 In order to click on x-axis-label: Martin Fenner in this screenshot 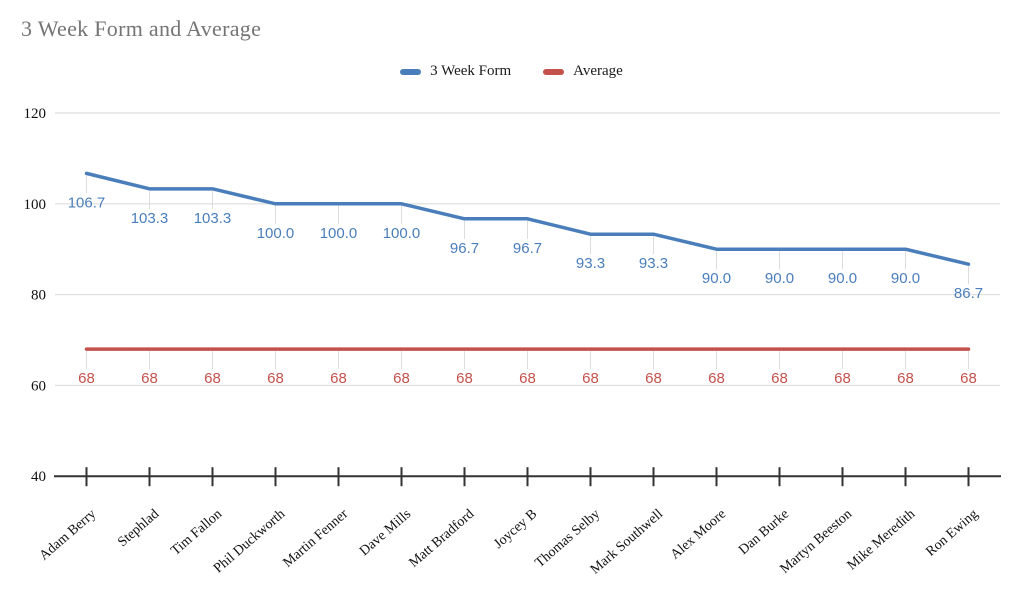, I will do `click(316, 538)`.